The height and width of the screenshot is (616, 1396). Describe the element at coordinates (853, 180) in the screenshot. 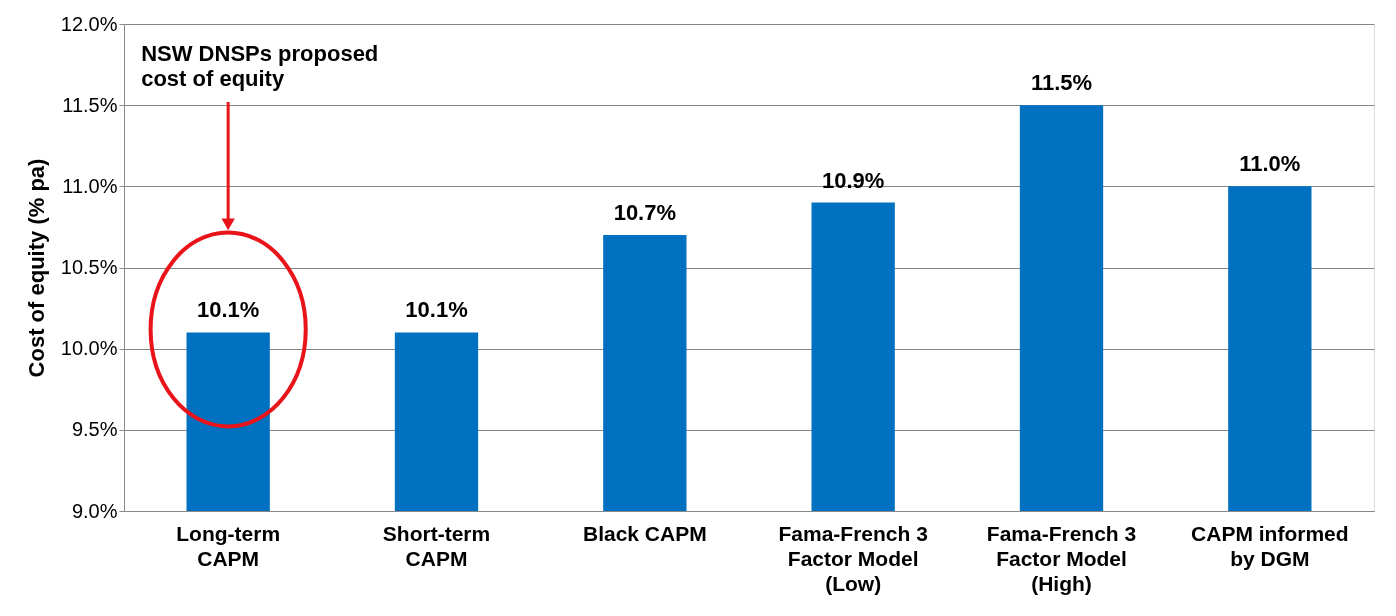

I see `data-label: 10.9%` at that location.